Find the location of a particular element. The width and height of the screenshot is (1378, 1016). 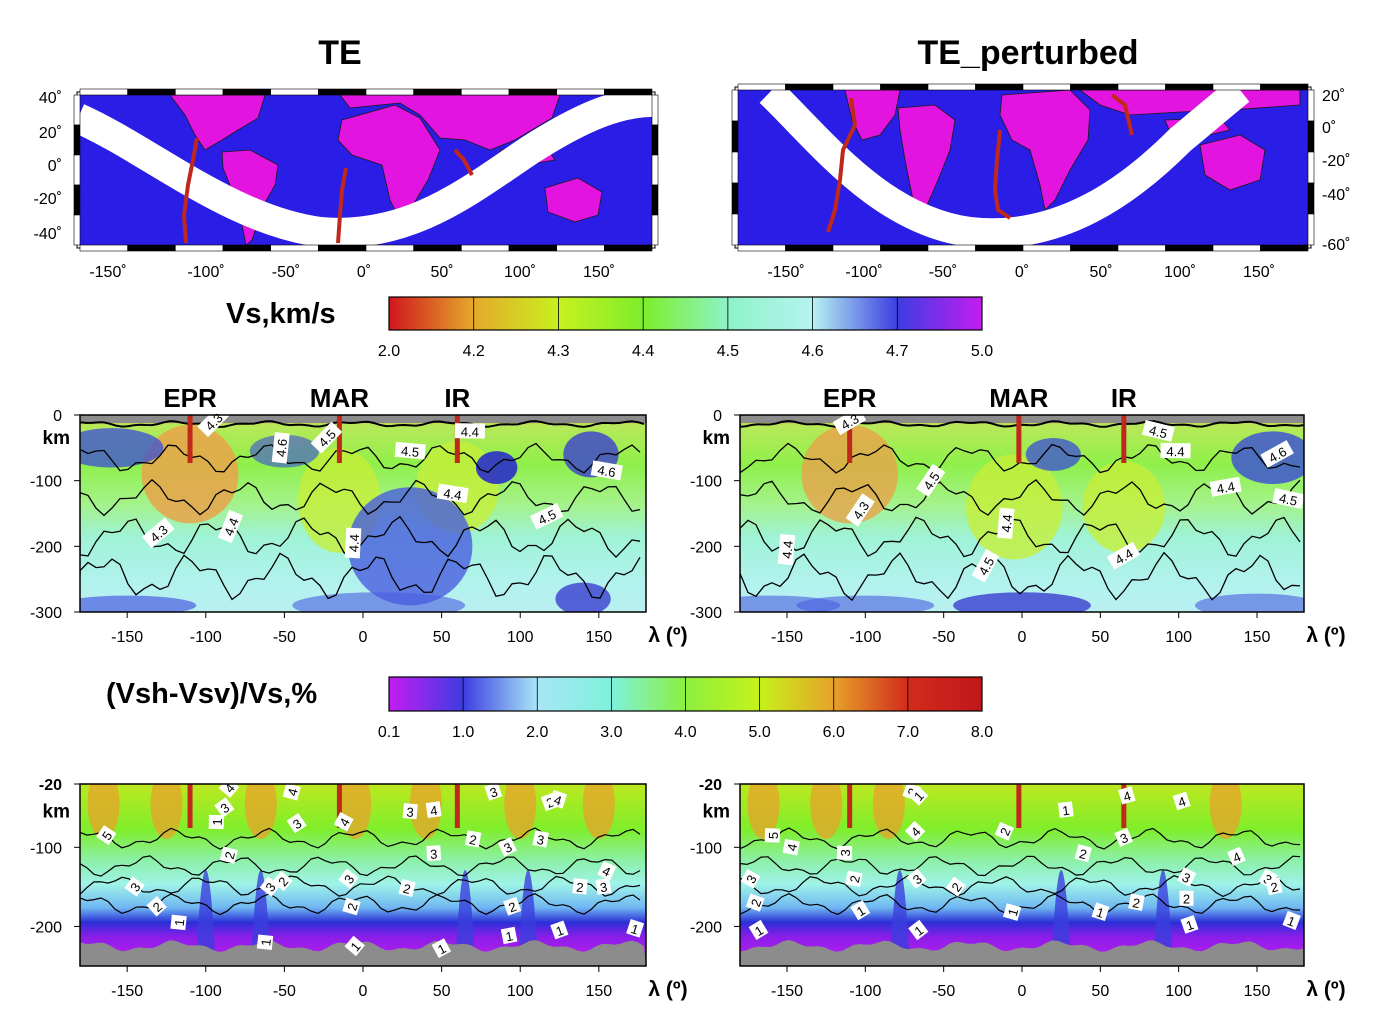

te-lon-label: -150˚ is located at coordinates (107, 272).